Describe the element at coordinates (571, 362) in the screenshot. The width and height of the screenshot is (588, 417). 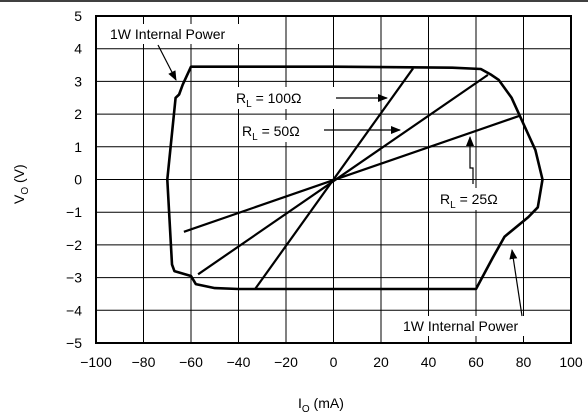
I see `x-tick-label: 100` at that location.